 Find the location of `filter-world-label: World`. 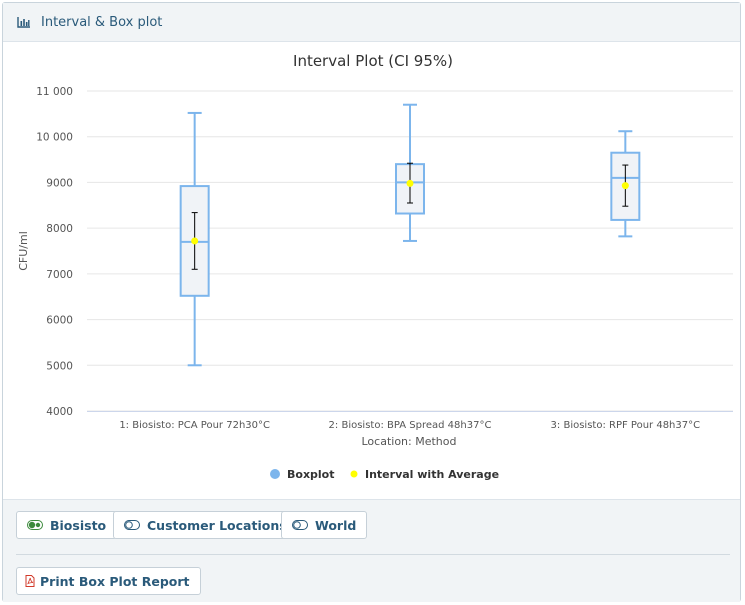

filter-world-label: World is located at coordinates (336, 525).